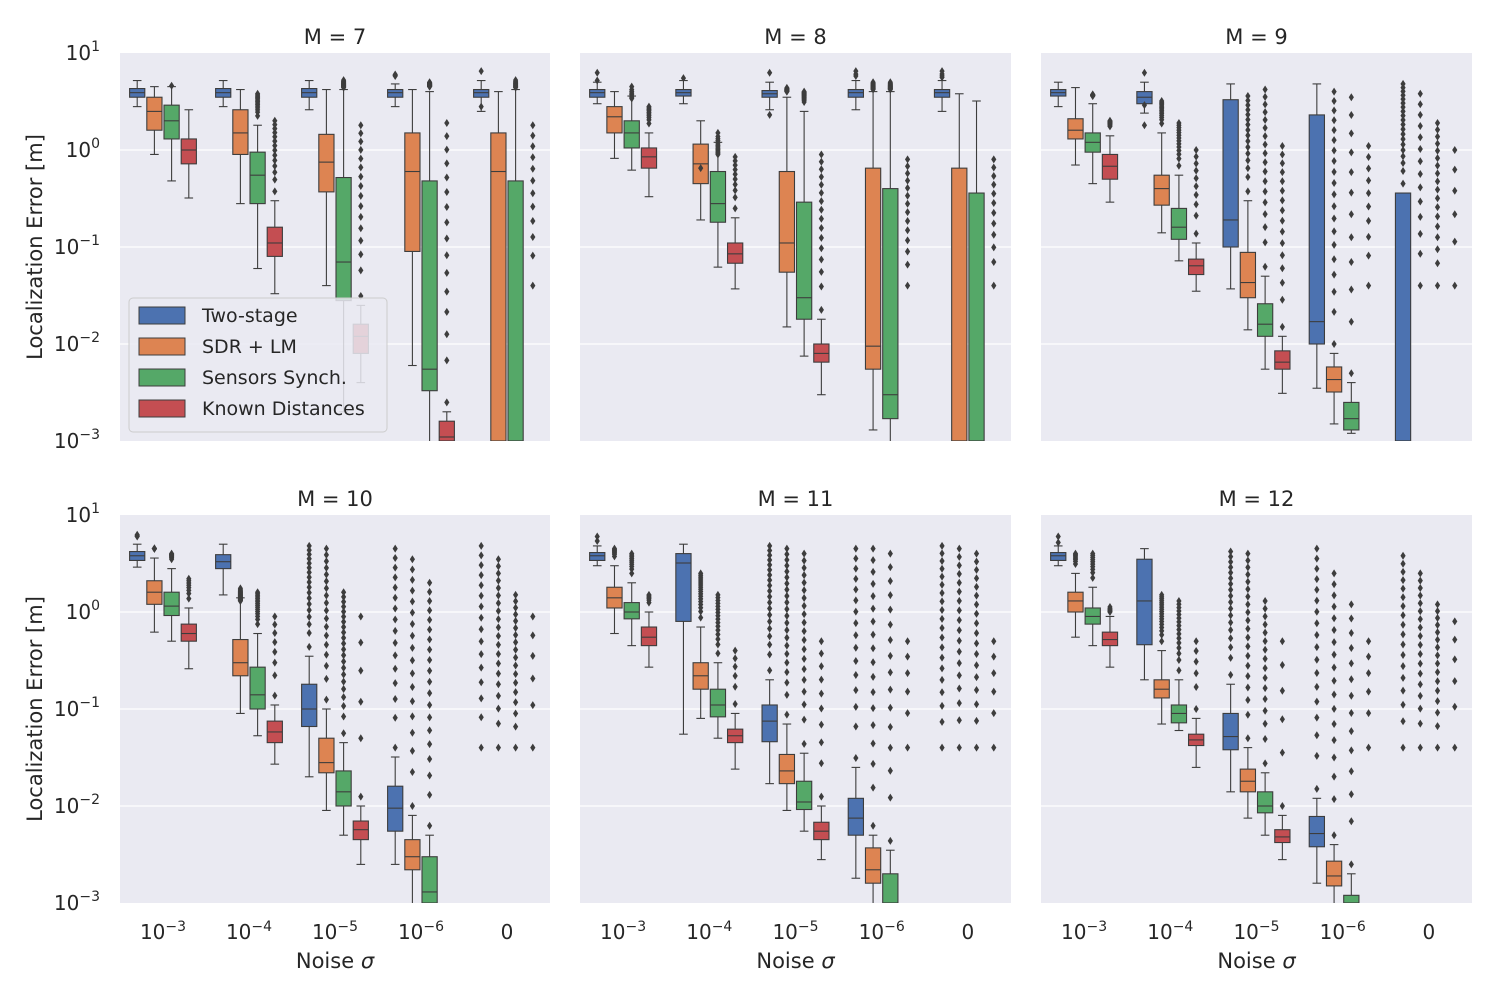 This screenshot has height=1000, width=1500. What do you see at coordinates (421, 931) in the screenshot?
I see `x-tick-label: 10⁻⁶` at bounding box center [421, 931].